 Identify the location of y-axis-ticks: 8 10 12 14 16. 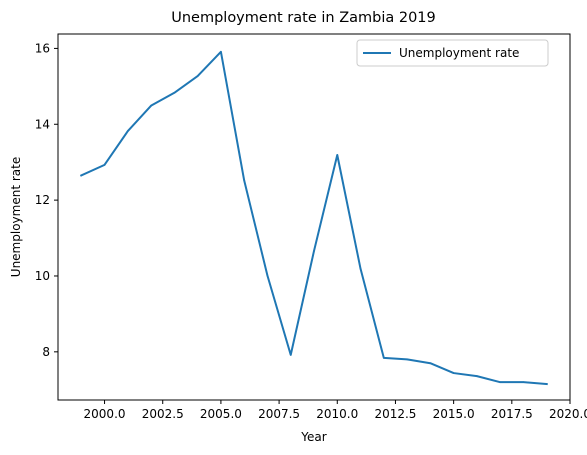
(46, 200).